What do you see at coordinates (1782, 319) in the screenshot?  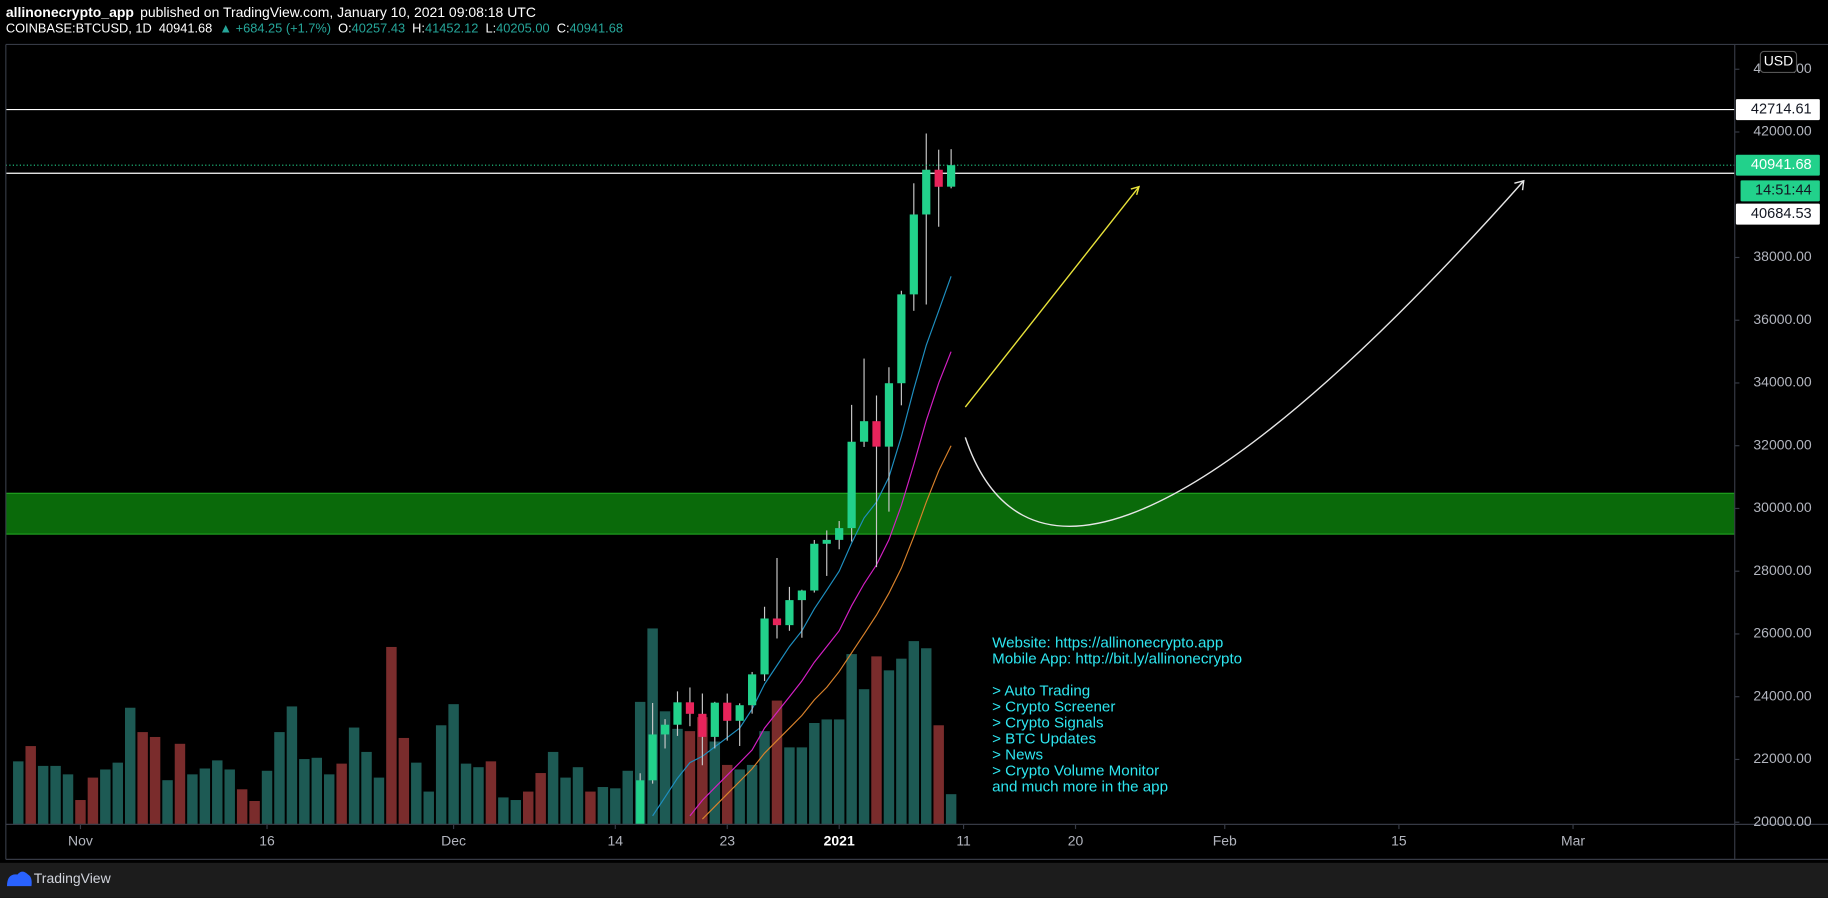 I see `y-tick-label: 36000.00` at bounding box center [1782, 319].